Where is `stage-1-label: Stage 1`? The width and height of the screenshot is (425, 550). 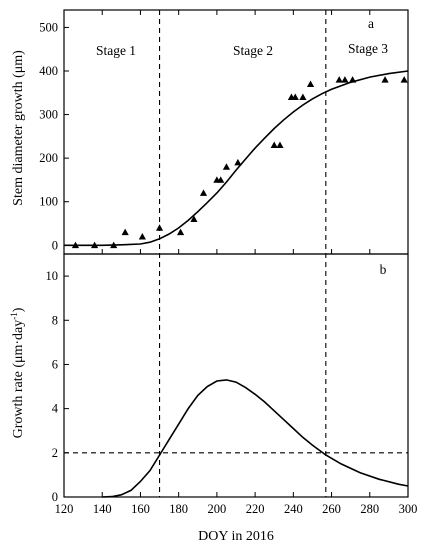
stage-1-label: Stage 1 is located at coordinates (116, 50).